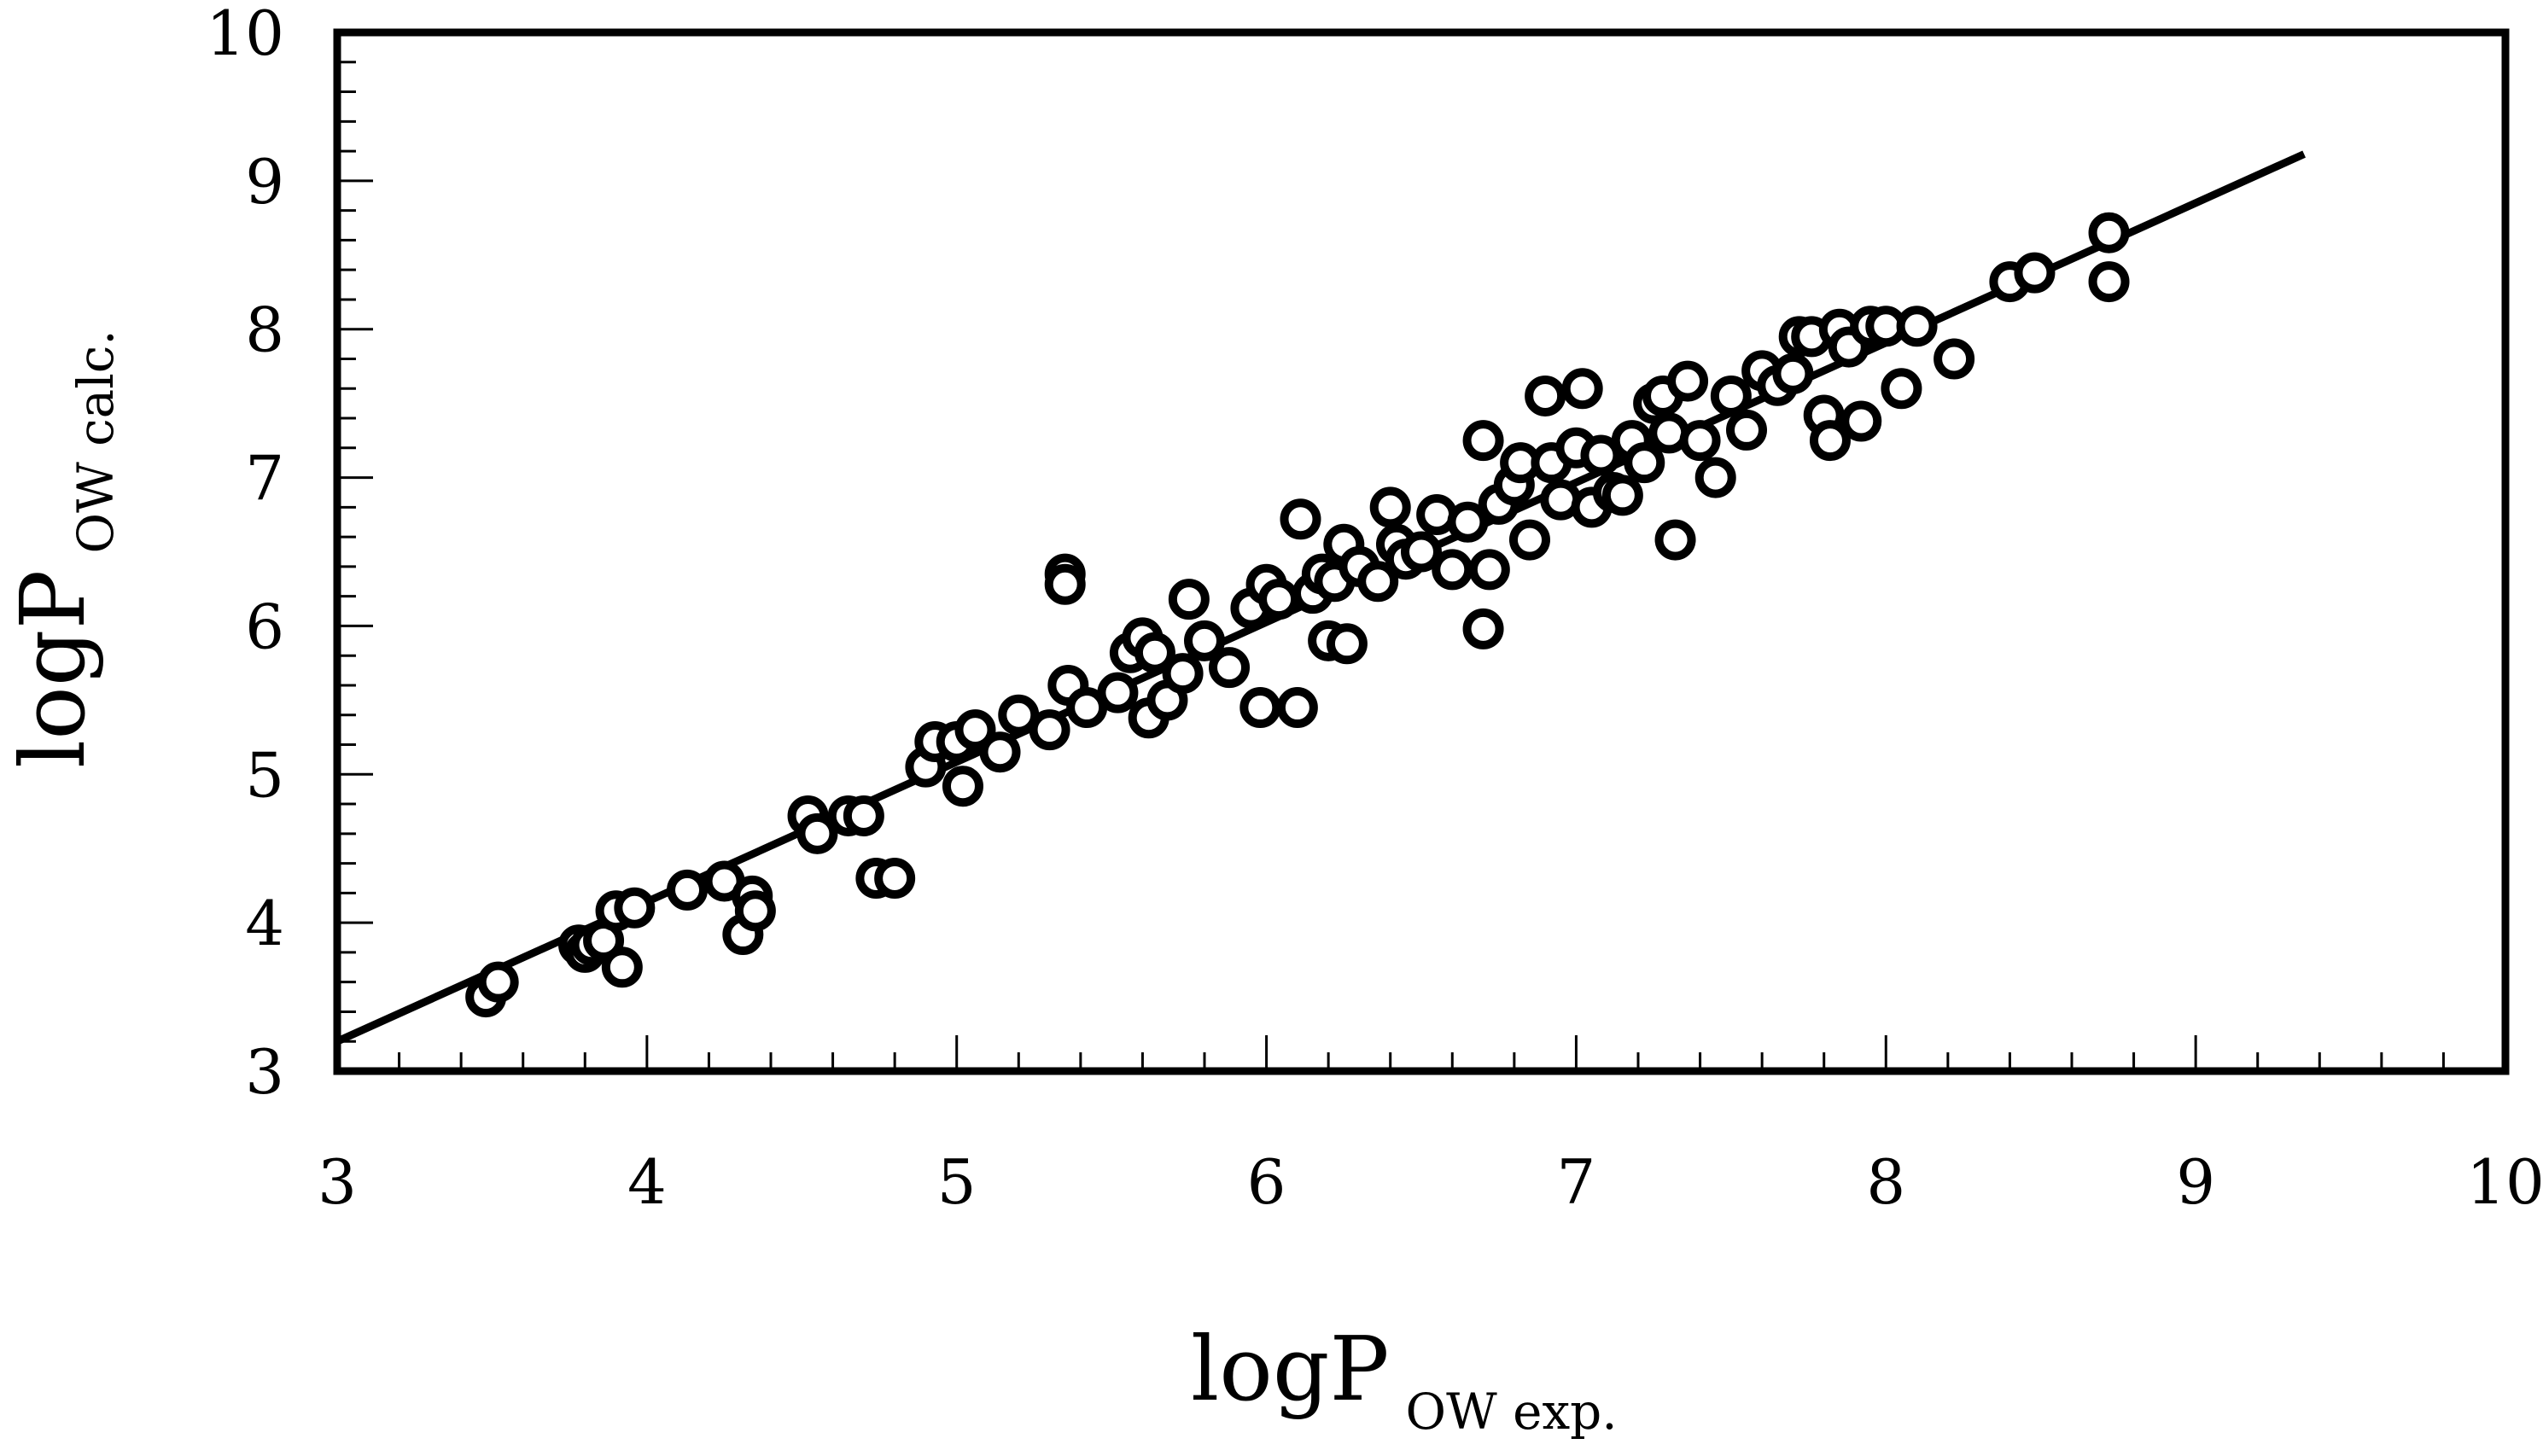 The height and width of the screenshot is (1456, 2543). Describe the element at coordinates (647, 1182) in the screenshot. I see `x-tick-label: 4` at that location.